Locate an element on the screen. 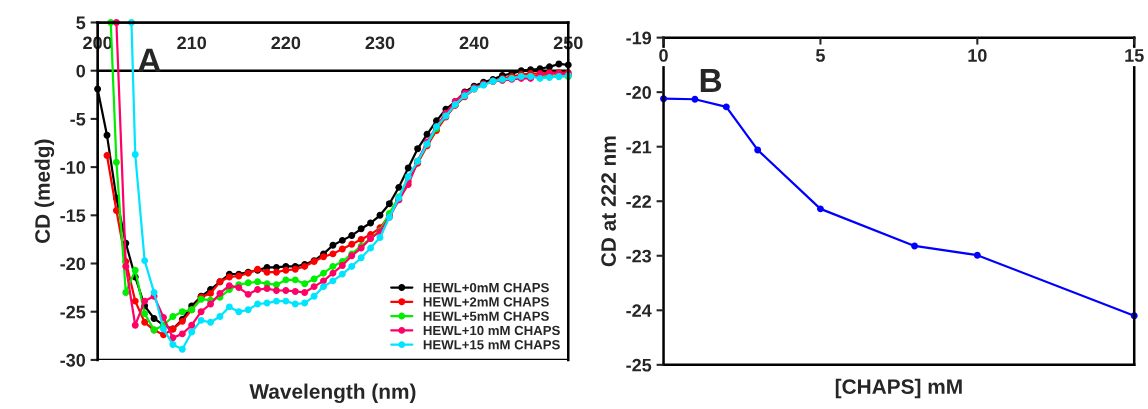 Image resolution: width=1148 pixels, height=409 pixels. legend-label: HEWL+2mM CHAPS is located at coordinates (486, 302).